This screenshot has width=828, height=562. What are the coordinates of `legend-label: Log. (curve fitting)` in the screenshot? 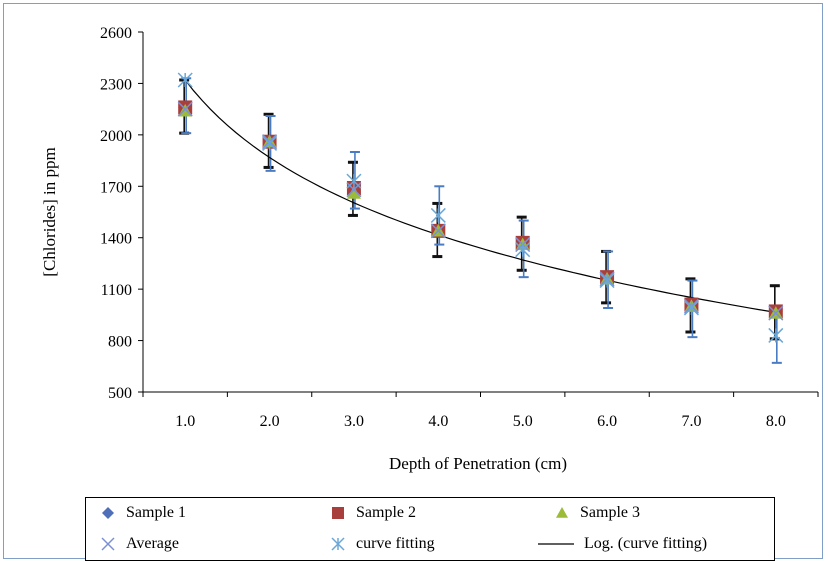 It's located at (646, 543).